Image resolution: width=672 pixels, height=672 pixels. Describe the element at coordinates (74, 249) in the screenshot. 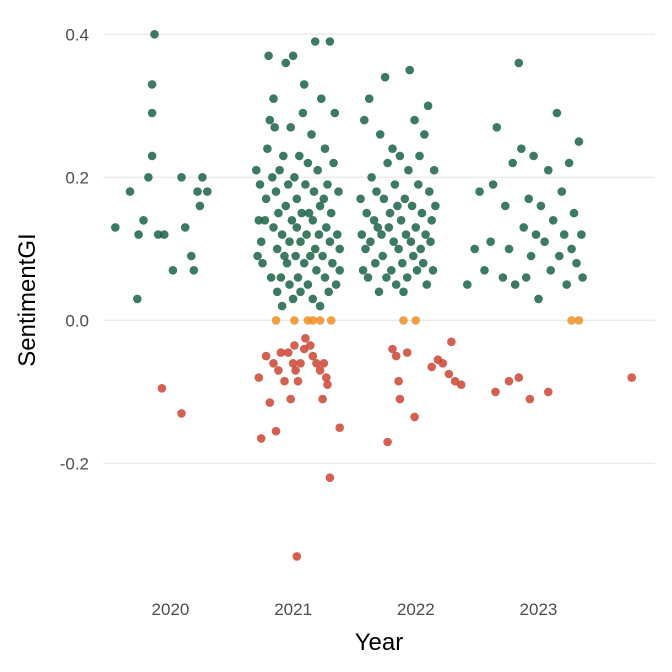

I see `y-axis-ticks: -0.2 0.0 0.2 0.4` at that location.